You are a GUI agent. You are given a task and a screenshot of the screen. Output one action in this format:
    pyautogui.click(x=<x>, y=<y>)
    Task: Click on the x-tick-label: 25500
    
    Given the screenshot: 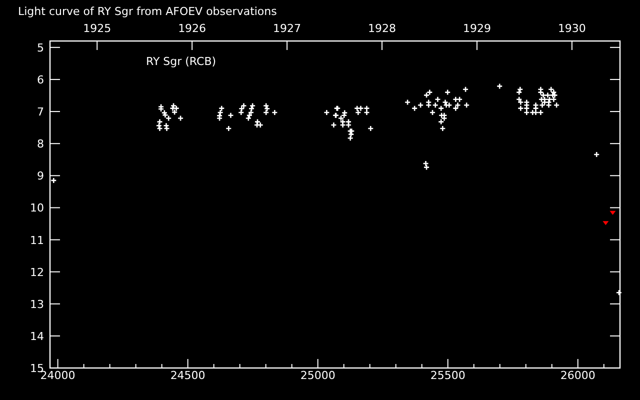 What is the action you would take?
    pyautogui.click(x=448, y=375)
    